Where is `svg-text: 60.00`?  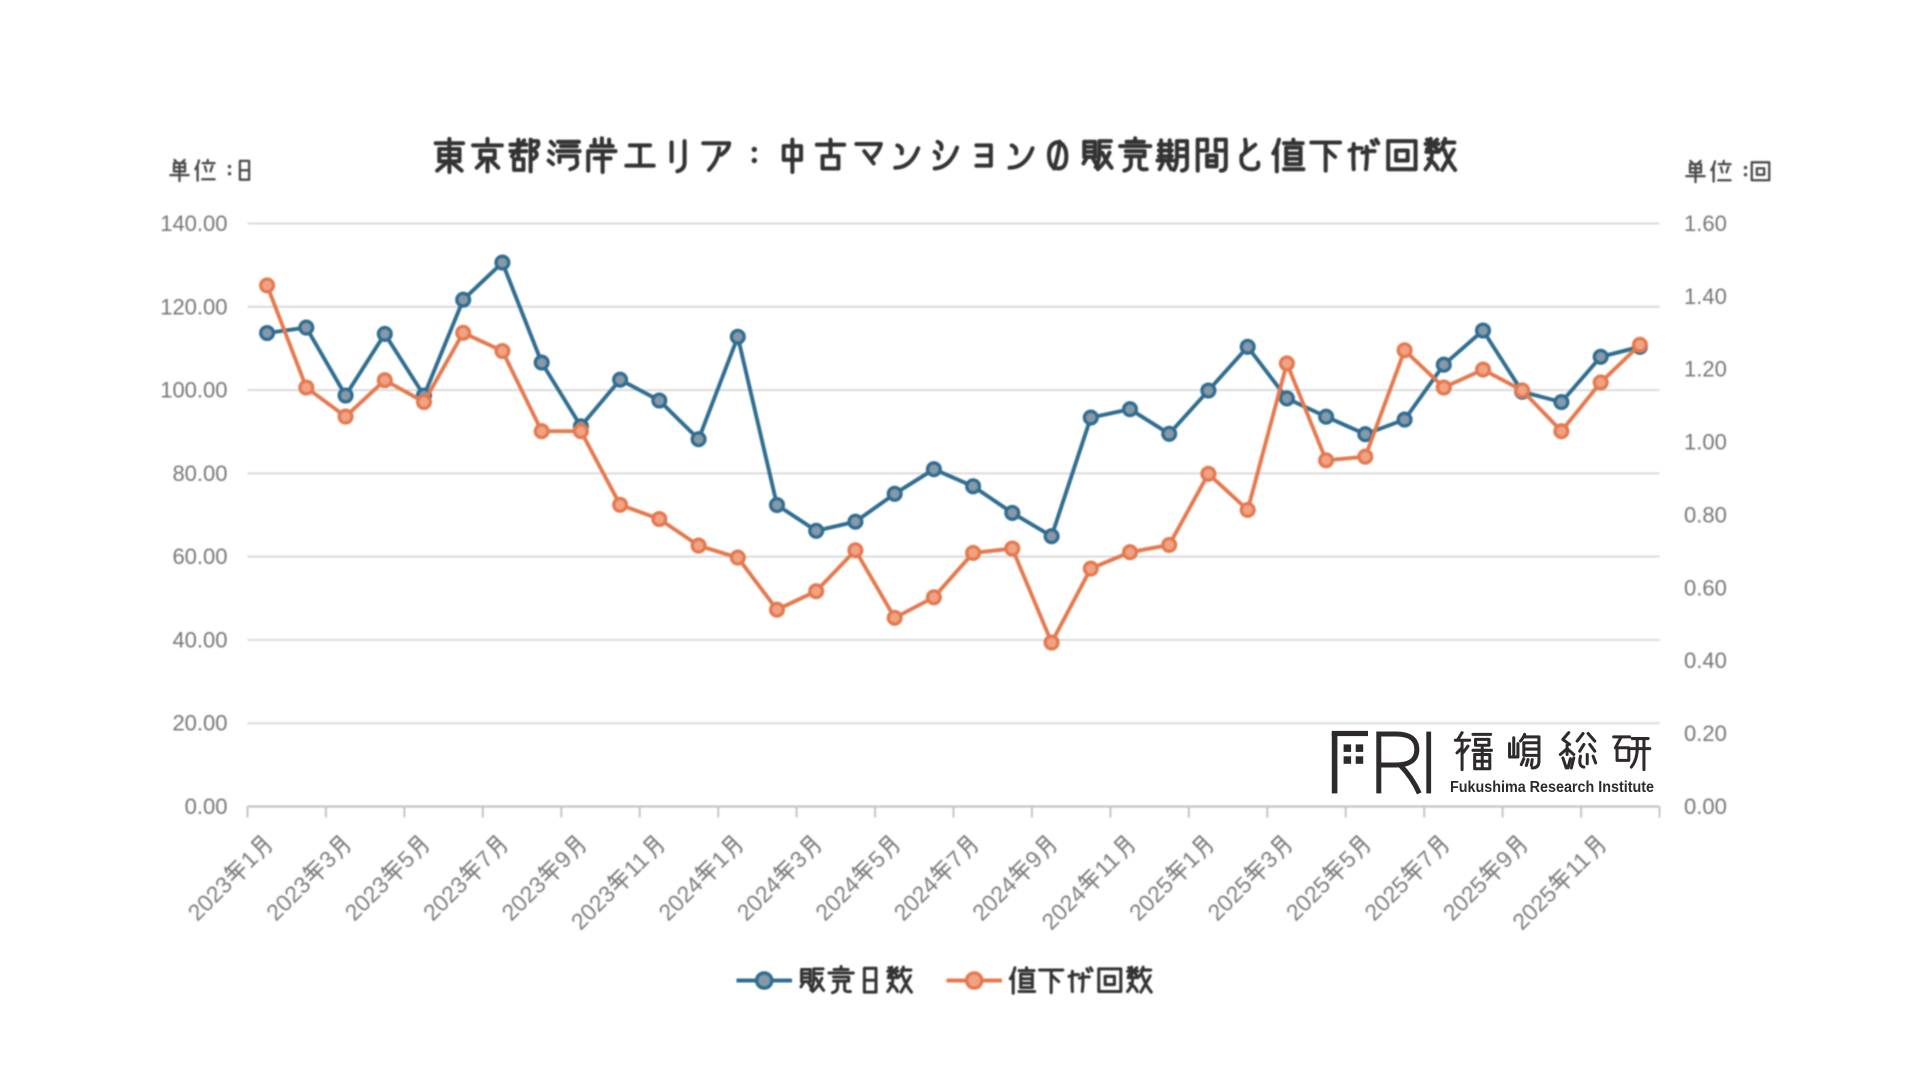
svg-text: 60.00 is located at coordinates (199, 556).